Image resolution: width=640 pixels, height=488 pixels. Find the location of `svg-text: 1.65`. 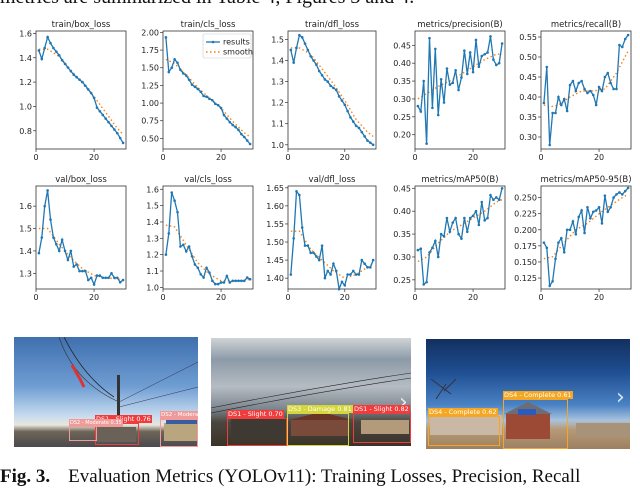

svg-text: 1.65 is located at coordinates (275, 188).